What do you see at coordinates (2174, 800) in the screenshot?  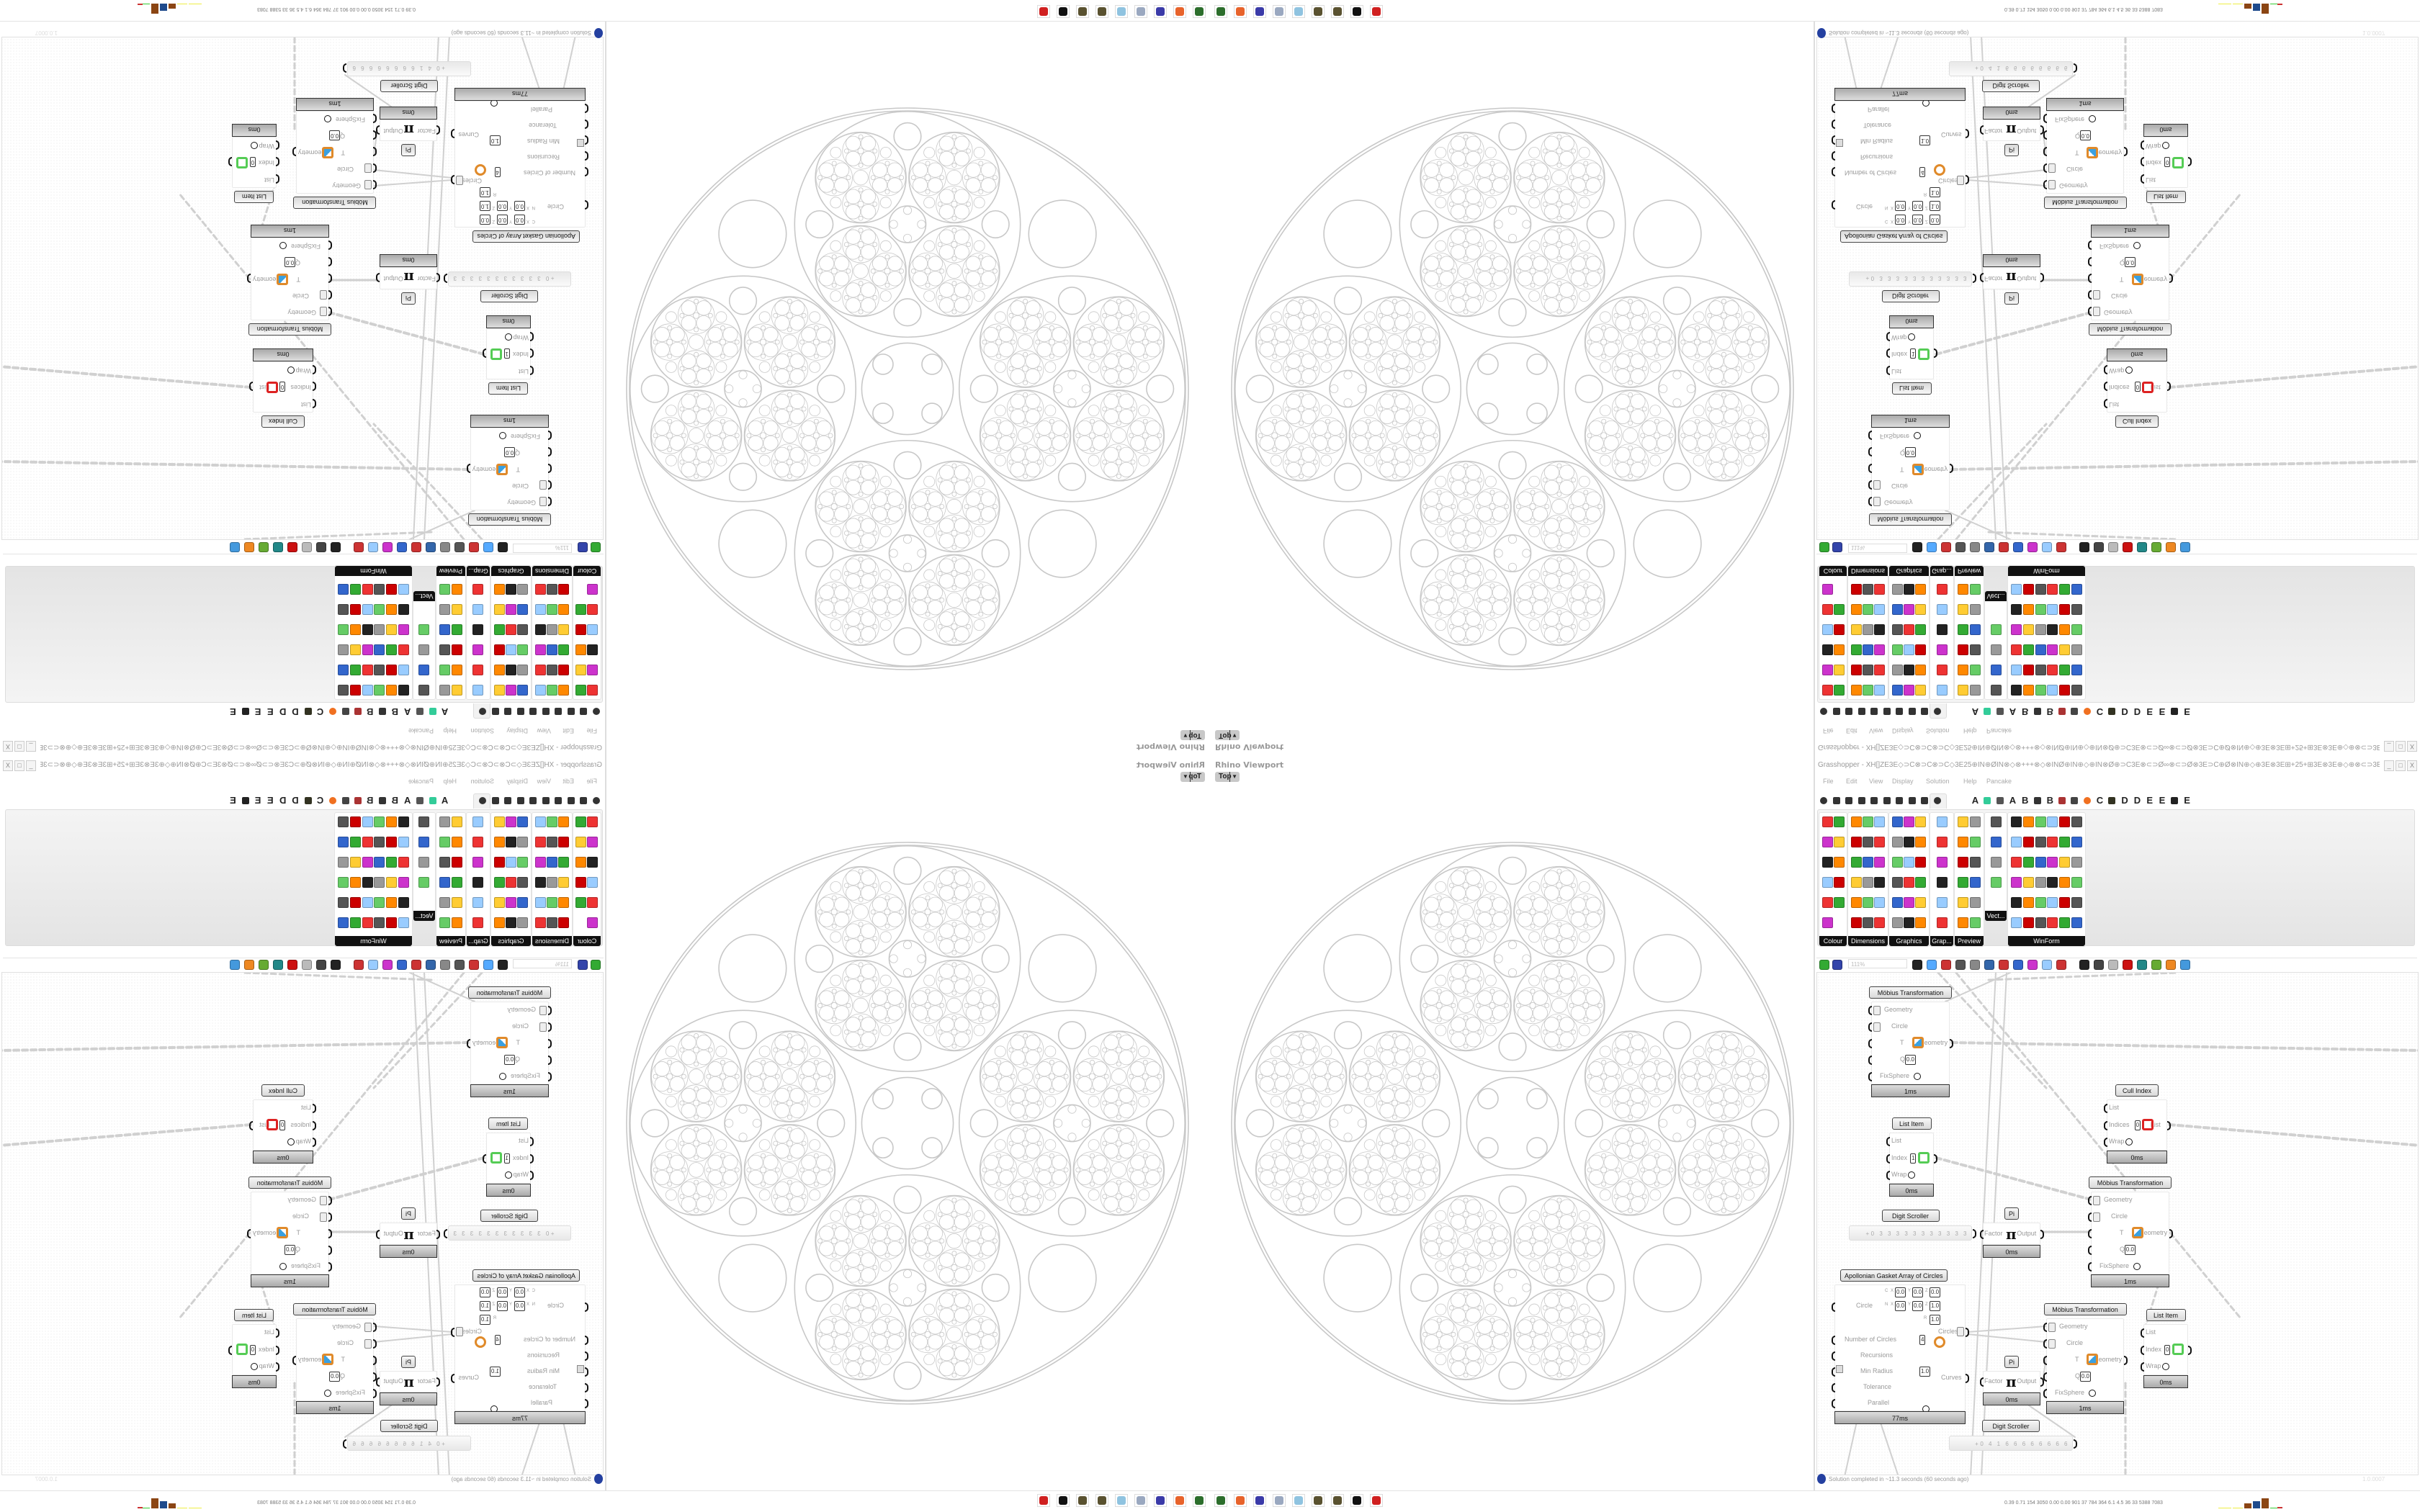 I see `dotted-square-icon` at bounding box center [2174, 800].